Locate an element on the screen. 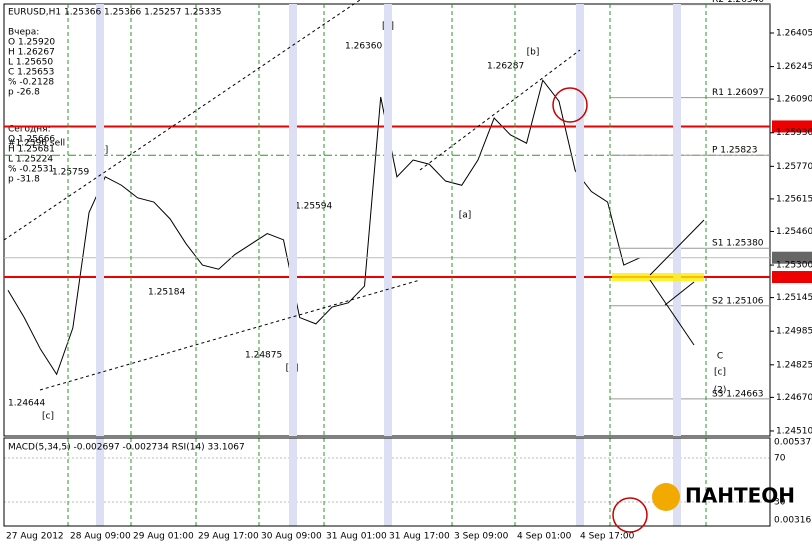 The height and width of the screenshot is (546, 812). x-tick-label: 31 Aug 17:00 is located at coordinates (419, 537).